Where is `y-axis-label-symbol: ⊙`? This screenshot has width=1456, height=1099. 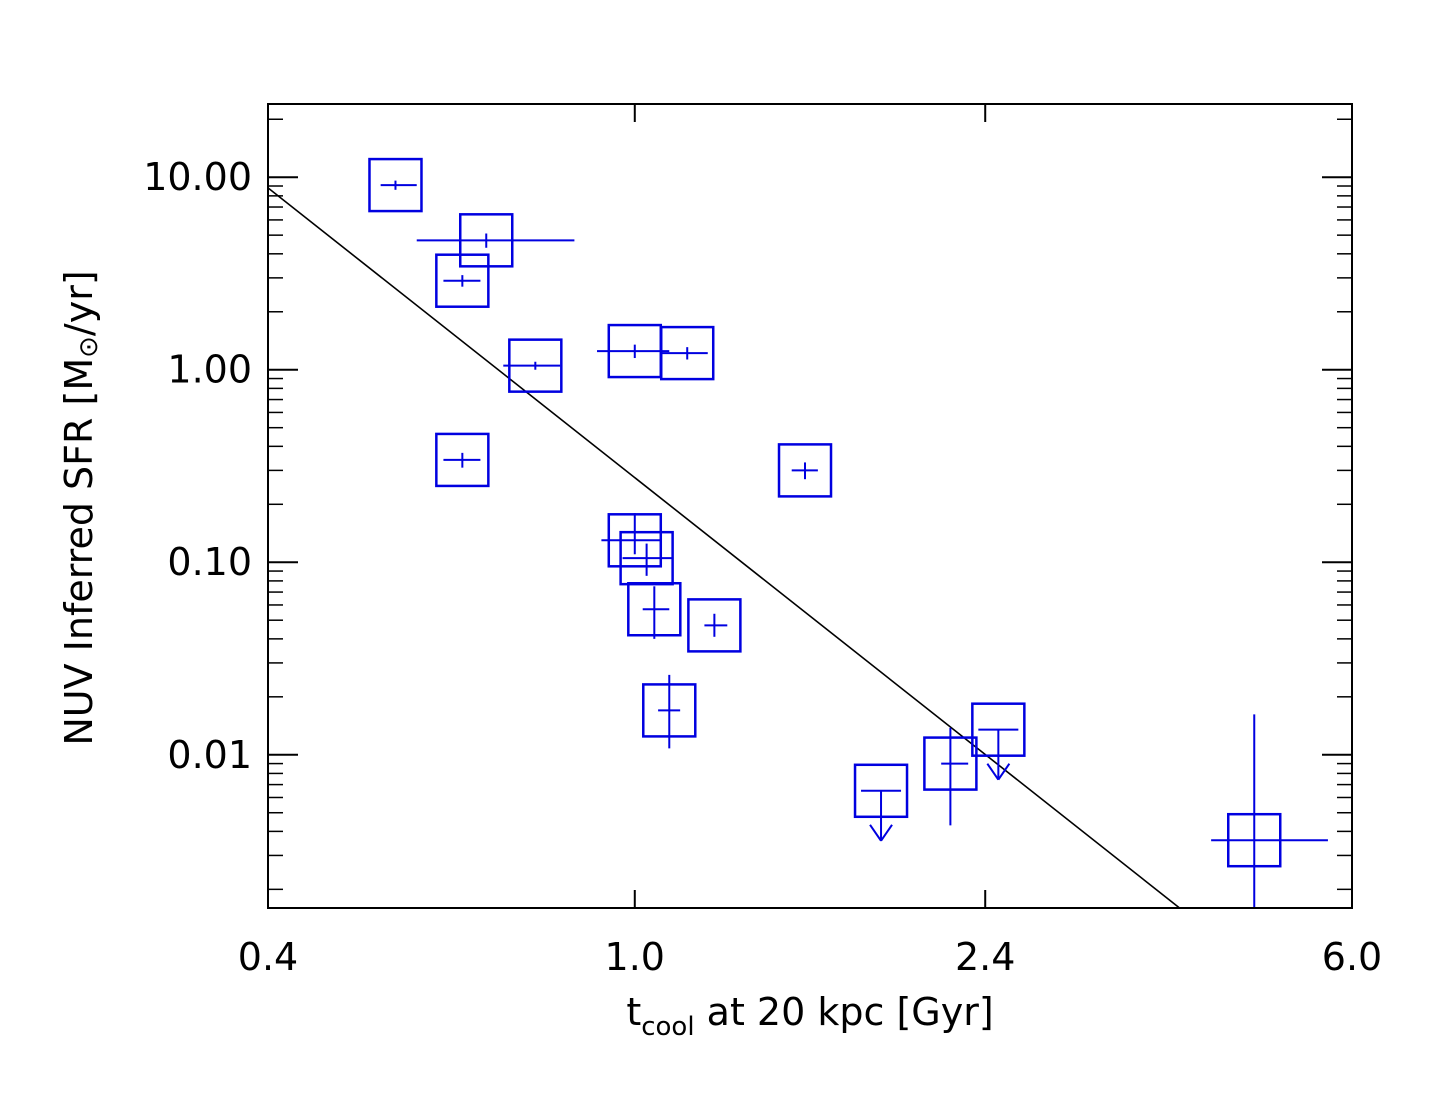 y-axis-label-symbol: ⊙ is located at coordinates (89, 347).